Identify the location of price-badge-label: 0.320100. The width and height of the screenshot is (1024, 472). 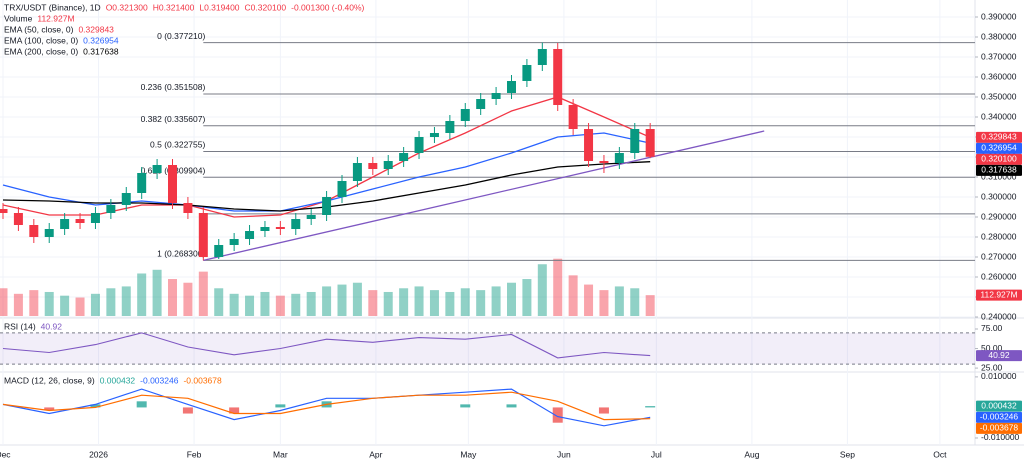
(999, 159).